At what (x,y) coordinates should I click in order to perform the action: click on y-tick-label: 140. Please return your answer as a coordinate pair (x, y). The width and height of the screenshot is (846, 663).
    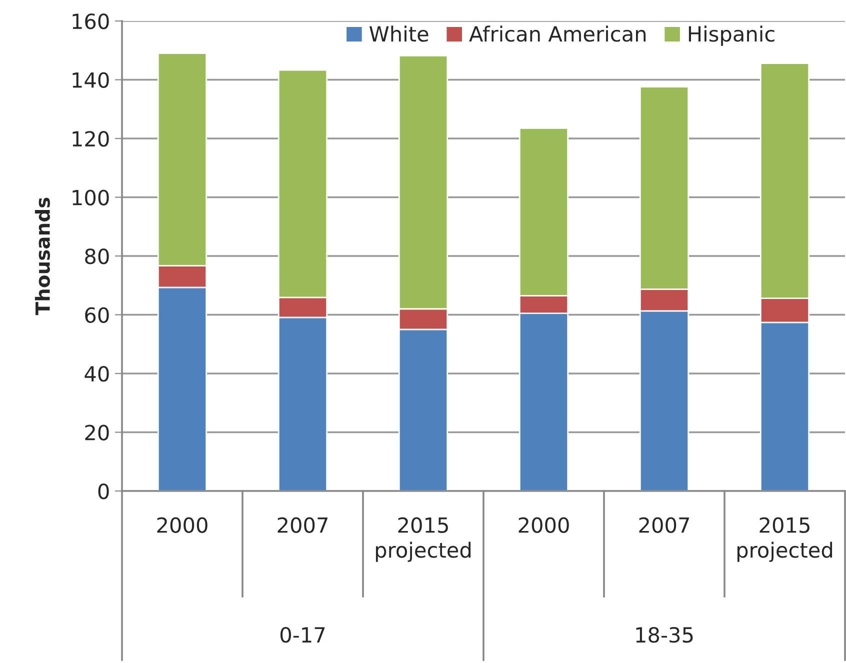
    Looking at the image, I should click on (90, 80).